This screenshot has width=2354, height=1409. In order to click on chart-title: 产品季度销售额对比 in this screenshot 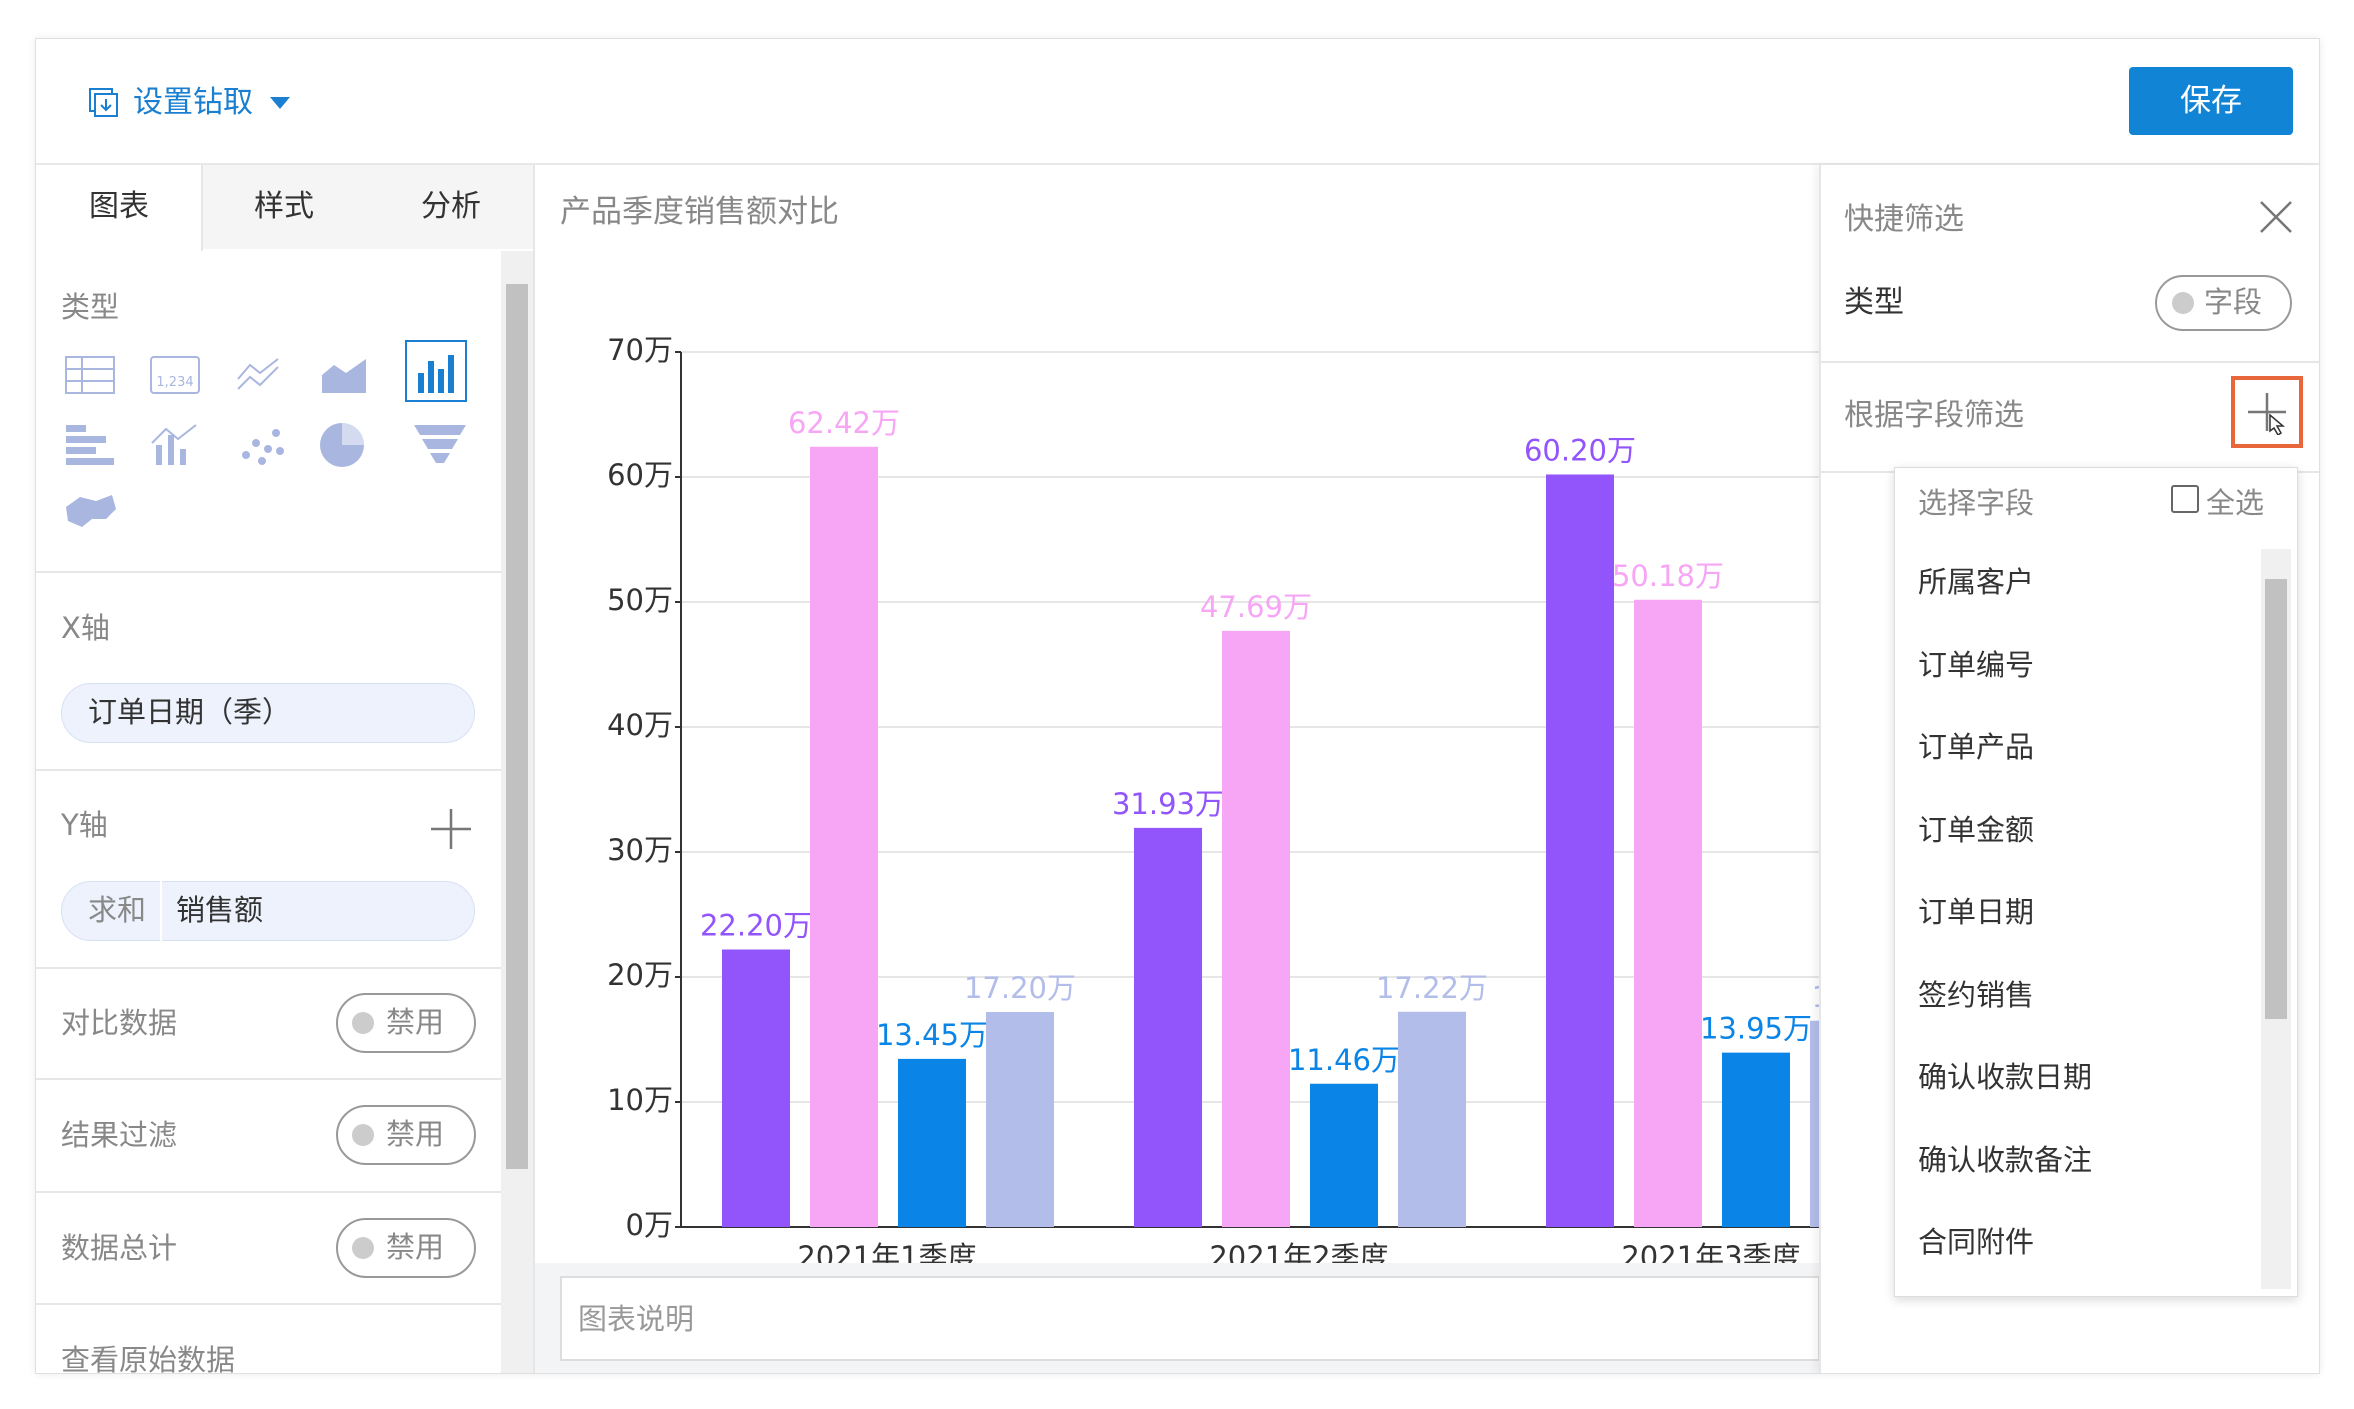, I will do `click(699, 212)`.